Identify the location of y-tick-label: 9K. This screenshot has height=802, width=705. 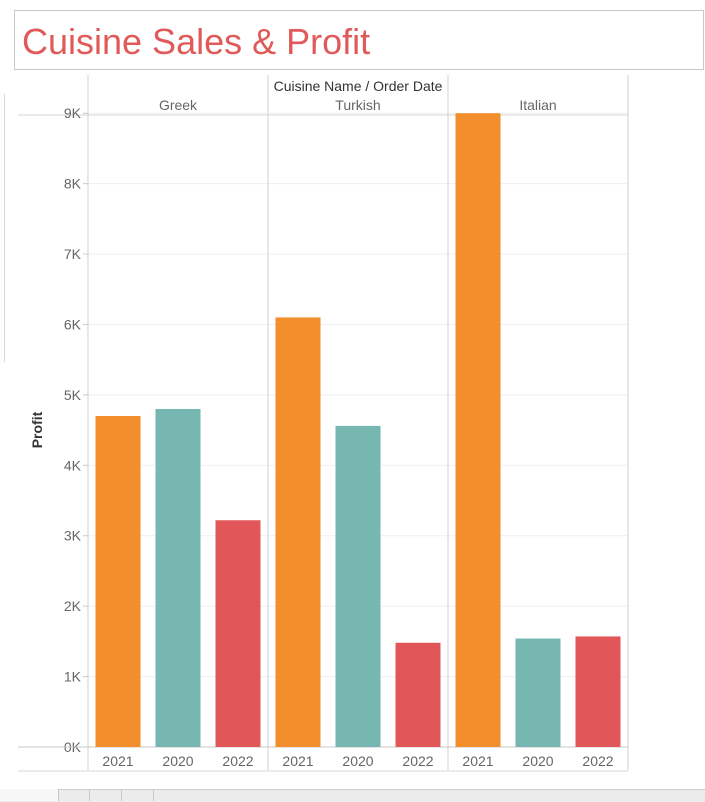
(73, 113).